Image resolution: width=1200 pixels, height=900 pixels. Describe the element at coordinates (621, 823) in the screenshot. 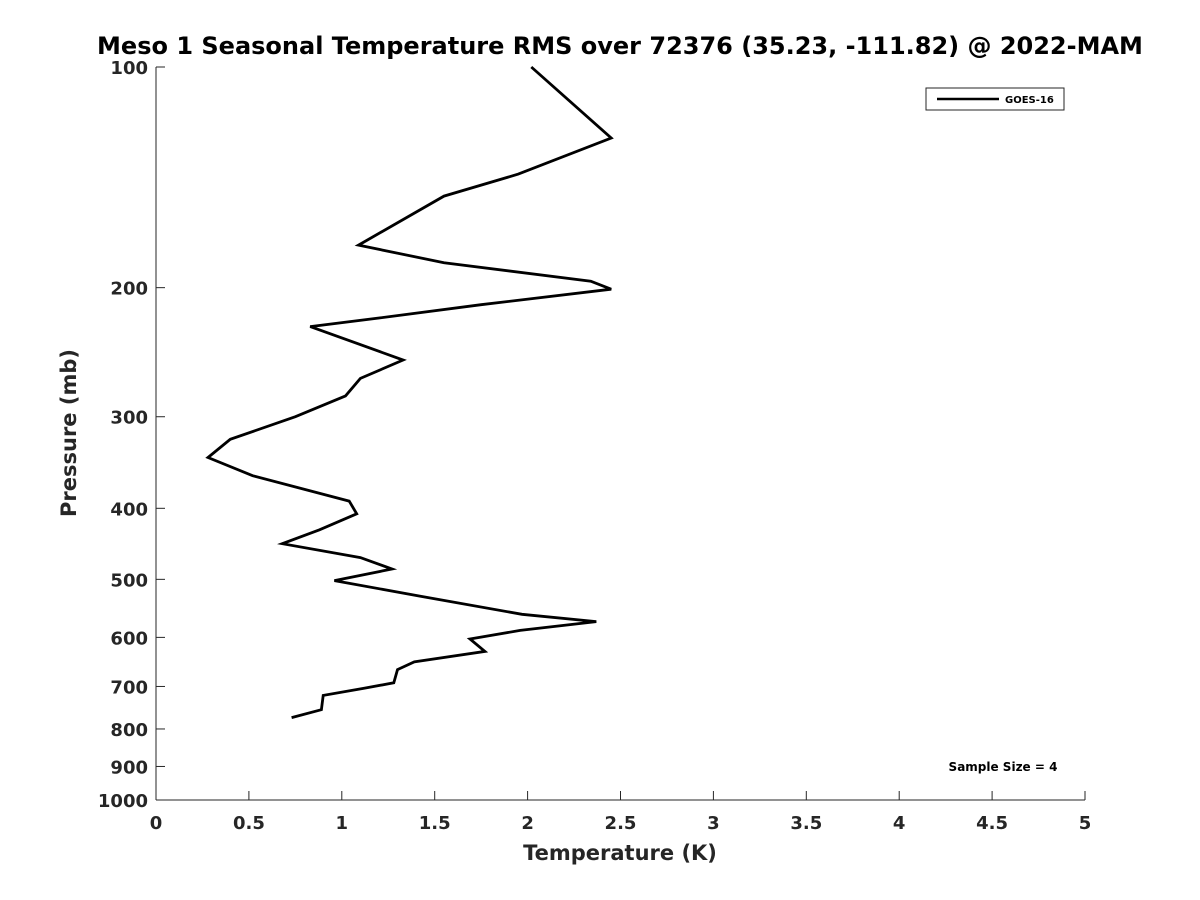

I see `x-tick-label: 2.5` at that location.